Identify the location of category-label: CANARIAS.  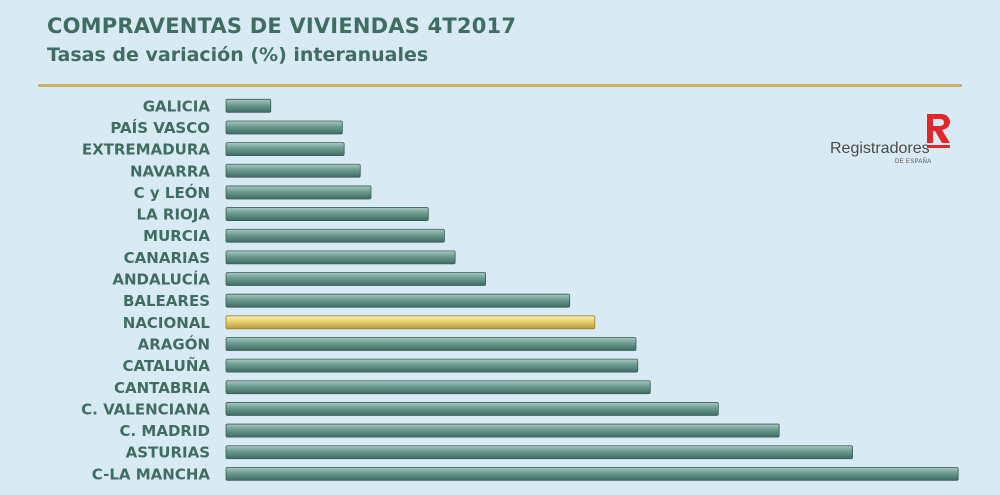
(167, 258).